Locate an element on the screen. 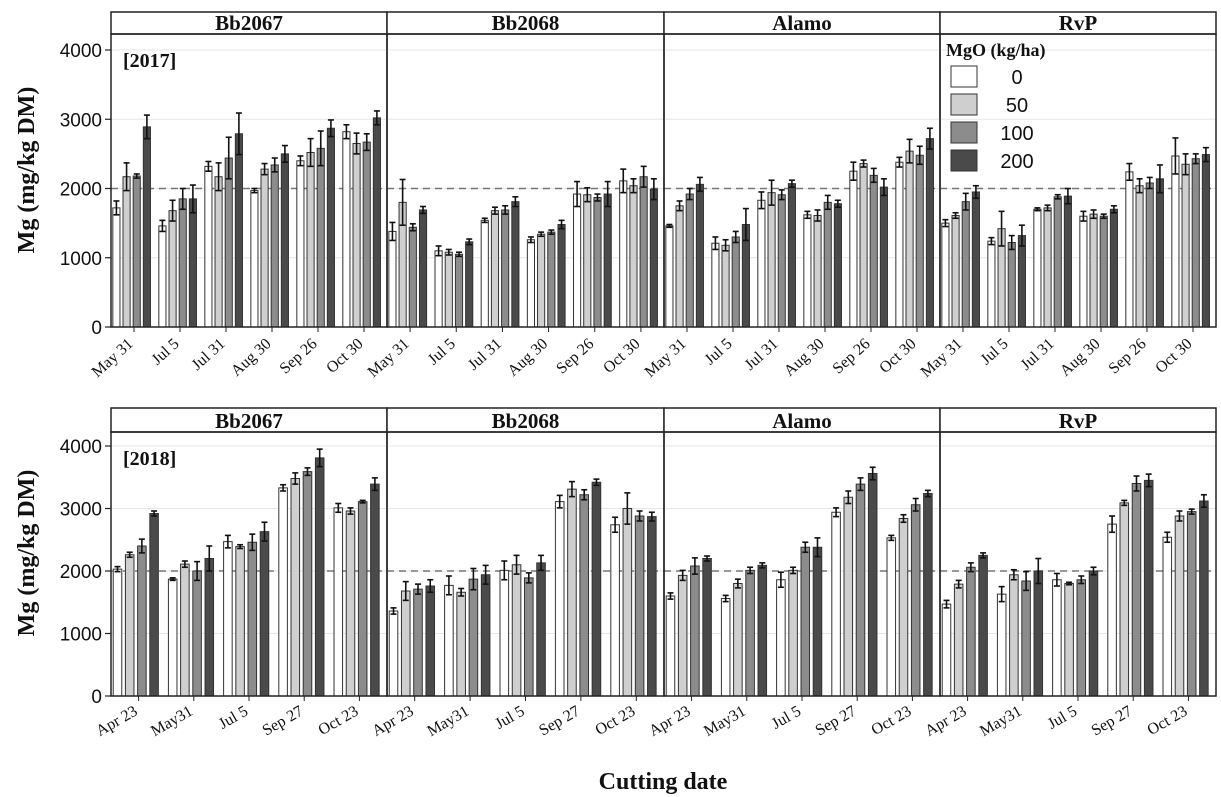 The image size is (1221, 797). y-tick-label: 0 is located at coordinates (96, 328).